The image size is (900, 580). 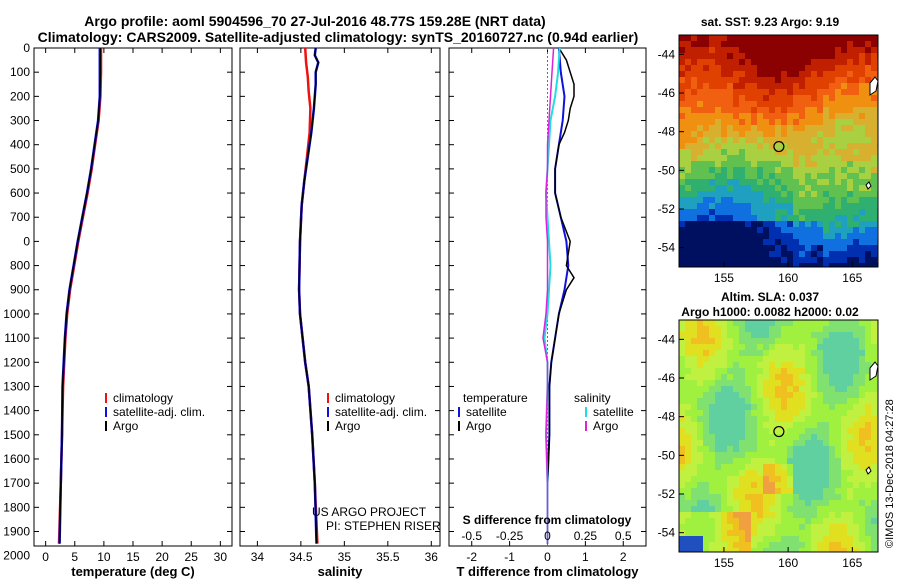 I want to click on coastline, so click(x=868, y=185).